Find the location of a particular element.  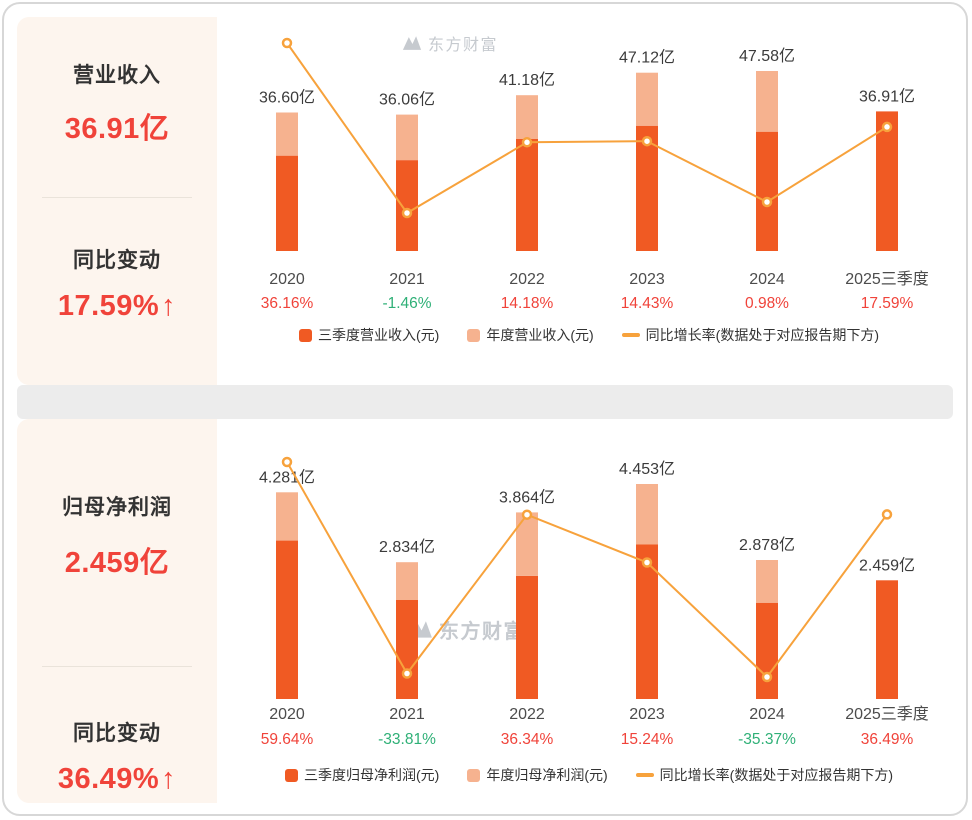

revenue-legend: 三季度营业收入(元) 年度营业收入(元) 同比增长率(数据处于对应报告期下方) is located at coordinates (589, 335).